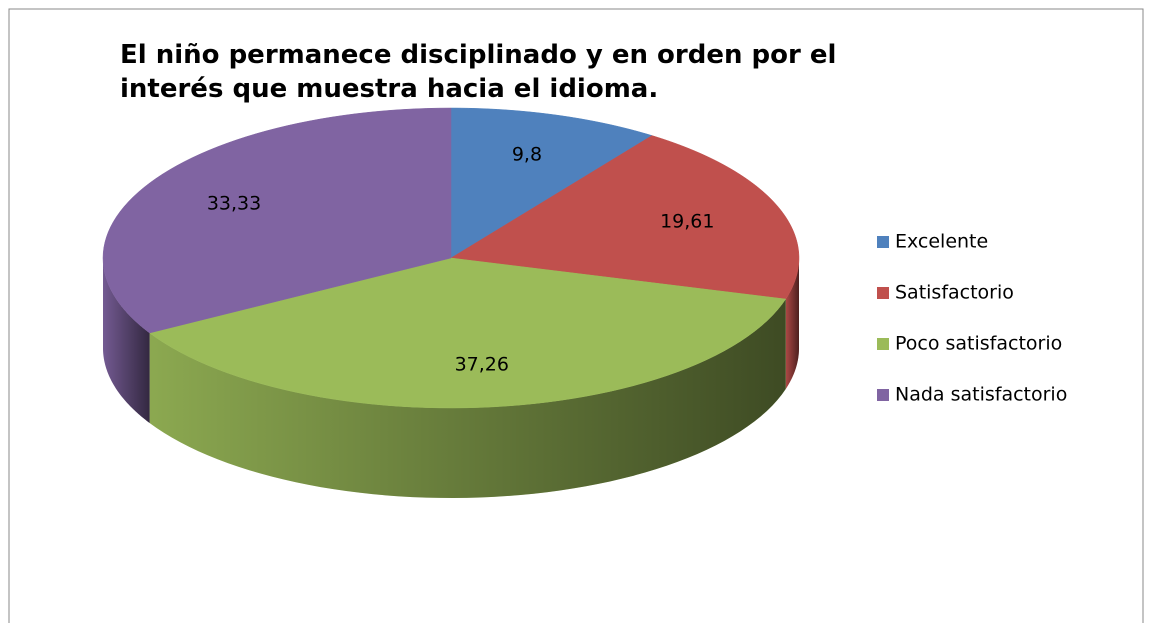 This screenshot has height=623, width=1152. I want to click on legend-label: Poco satisfactorio, so click(978, 344).